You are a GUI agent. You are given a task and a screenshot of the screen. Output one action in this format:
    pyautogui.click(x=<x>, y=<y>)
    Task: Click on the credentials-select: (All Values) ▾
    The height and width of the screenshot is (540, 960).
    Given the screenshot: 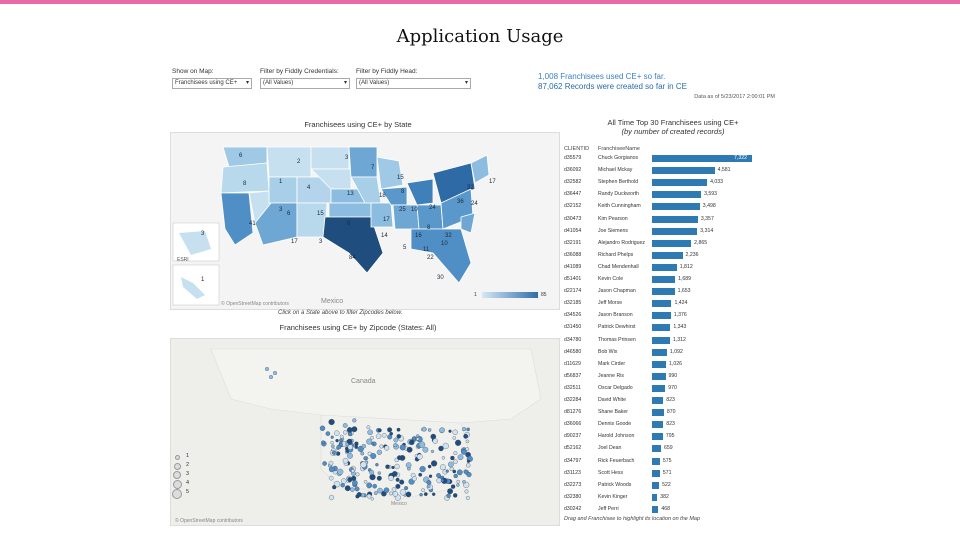 What is the action you would take?
    pyautogui.click(x=305, y=83)
    